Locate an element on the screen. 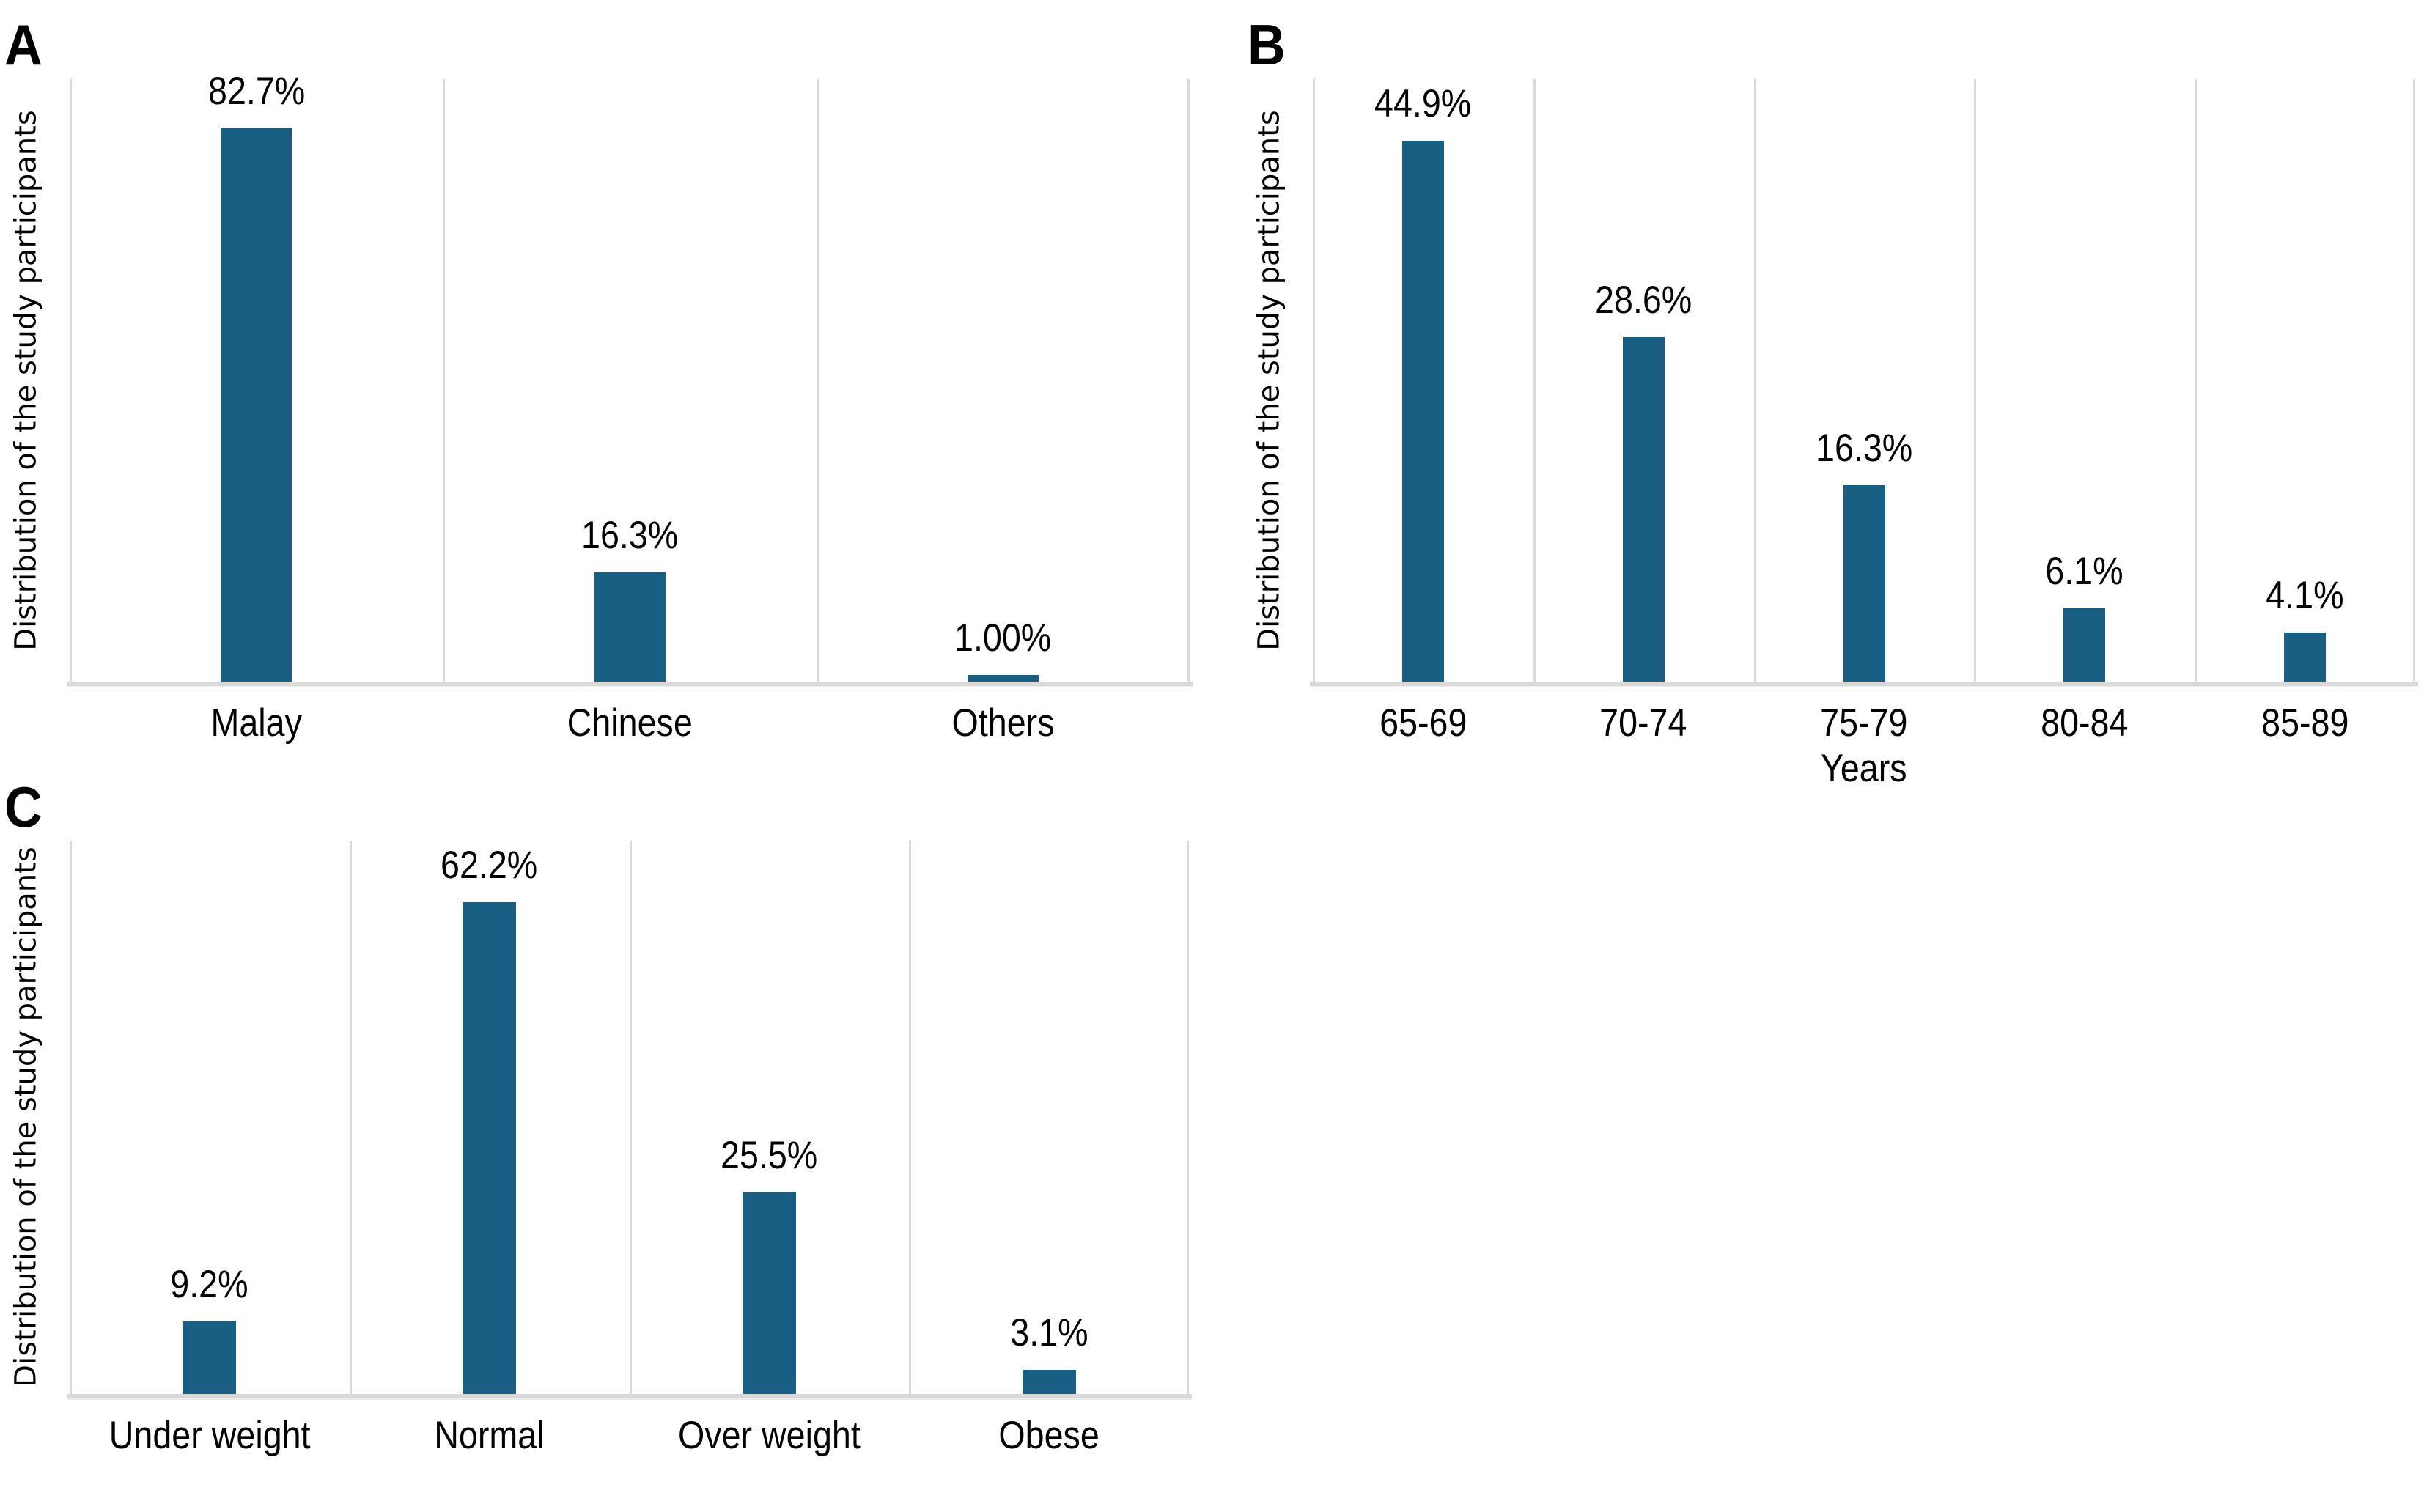  bar-over-weight is located at coordinates (770, 1293).